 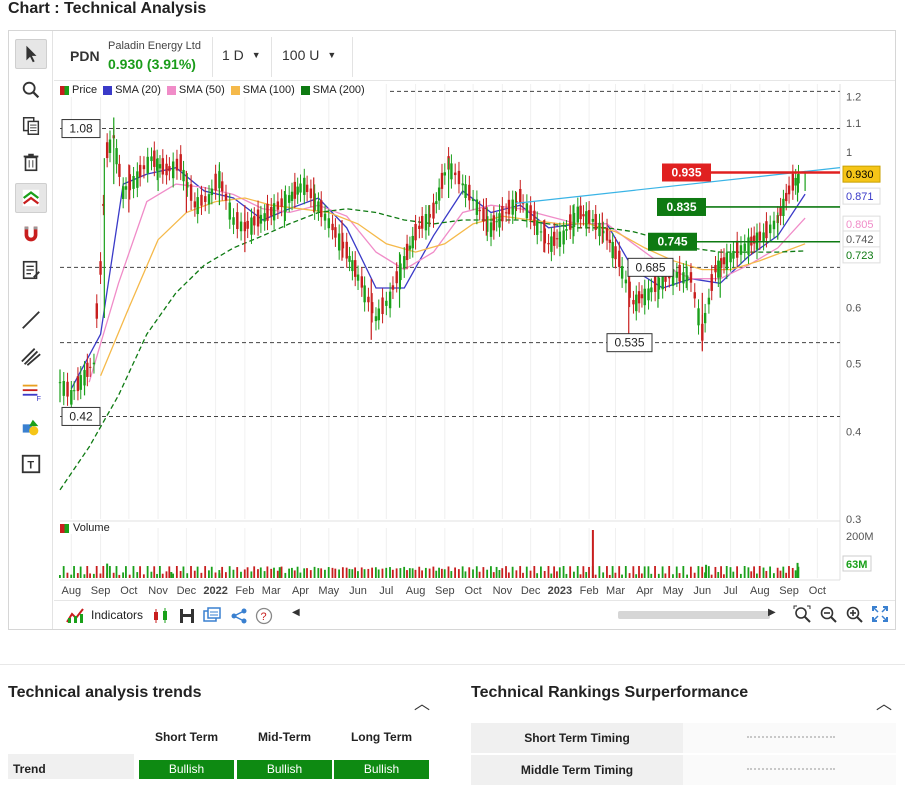 What do you see at coordinates (268, 90) in the screenshot?
I see `legend-label: SMA (100)` at bounding box center [268, 90].